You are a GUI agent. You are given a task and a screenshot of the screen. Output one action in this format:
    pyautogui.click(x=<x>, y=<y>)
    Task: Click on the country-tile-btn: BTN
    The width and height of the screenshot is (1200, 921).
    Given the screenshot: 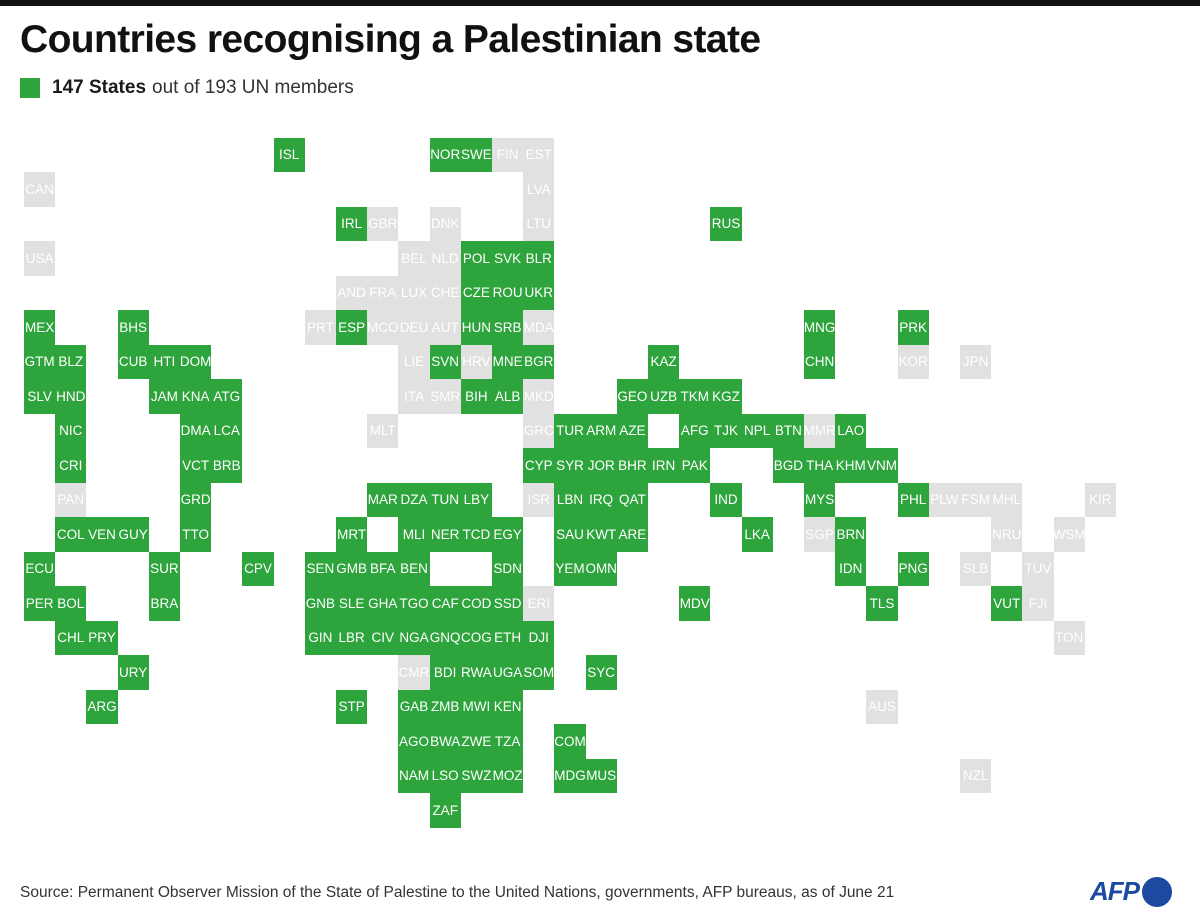 What is the action you would take?
    pyautogui.click(x=788, y=430)
    